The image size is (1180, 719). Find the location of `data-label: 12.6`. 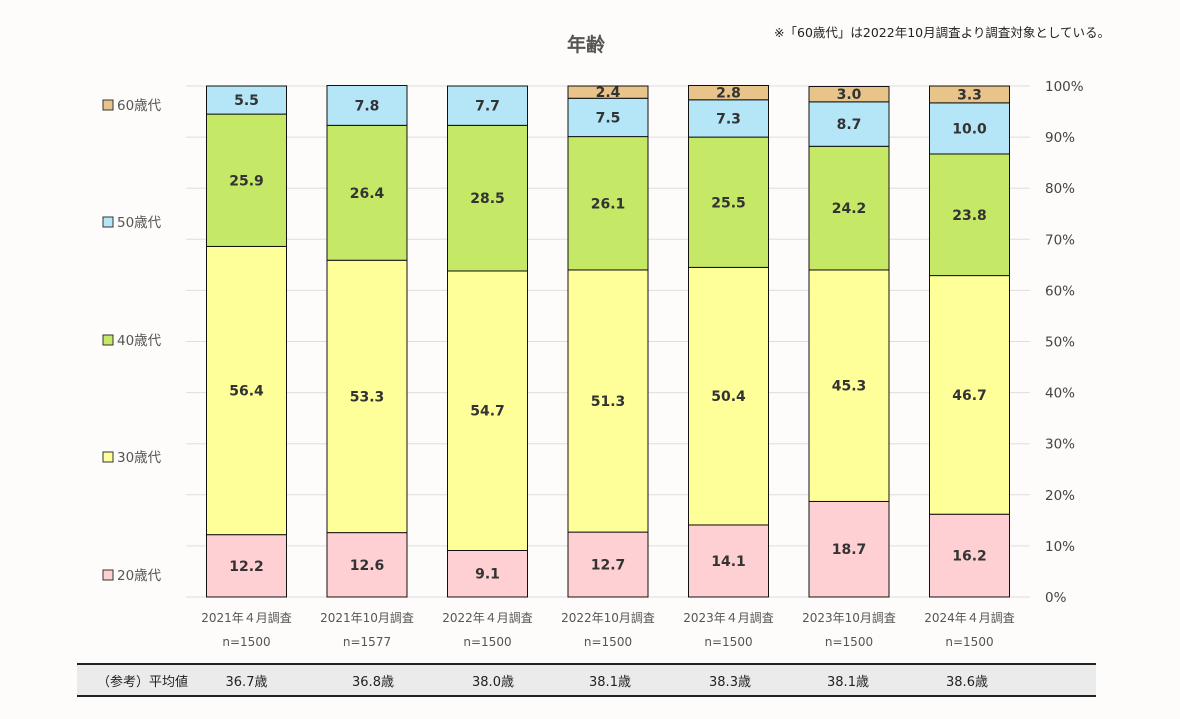

data-label: 12.6 is located at coordinates (367, 566).